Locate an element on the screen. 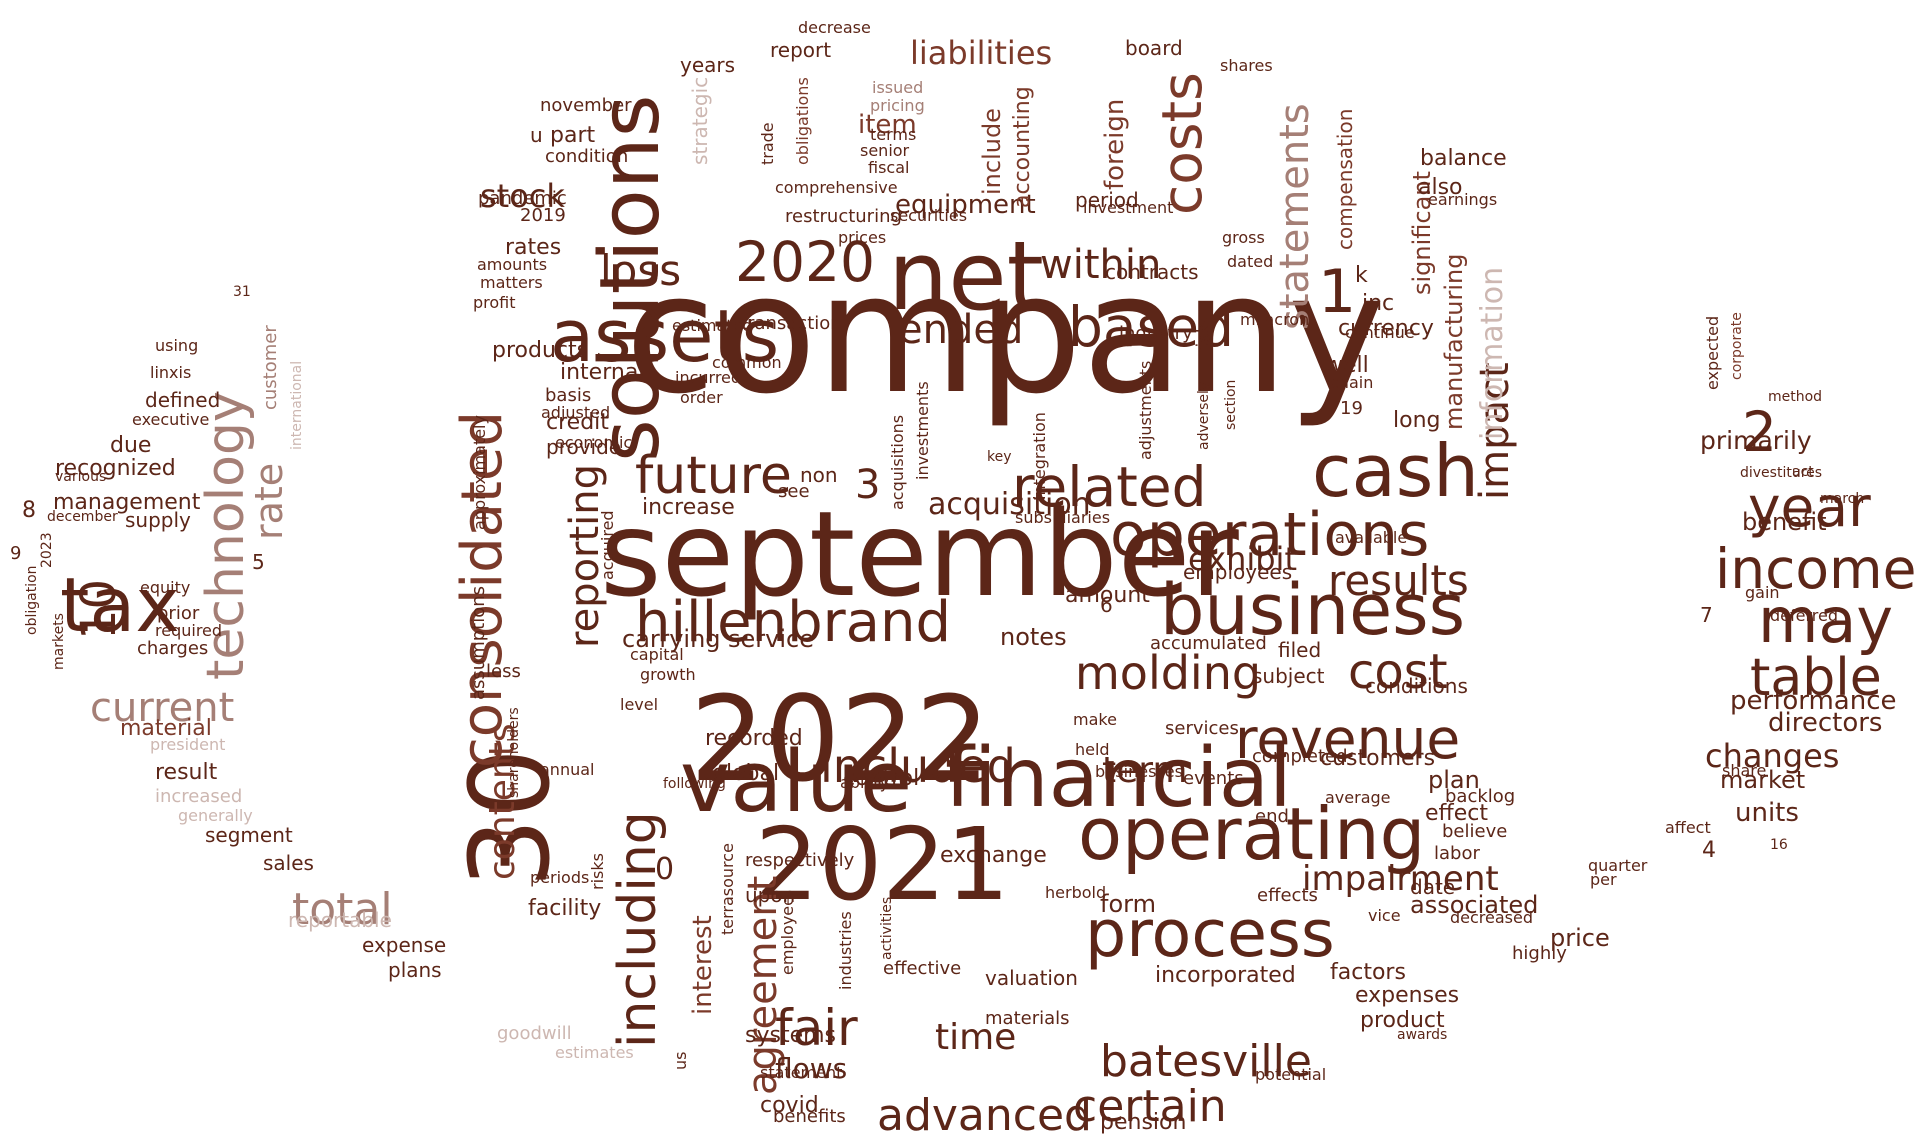 The height and width of the screenshot is (1141, 1920). word-31: 31 is located at coordinates (242, 292).